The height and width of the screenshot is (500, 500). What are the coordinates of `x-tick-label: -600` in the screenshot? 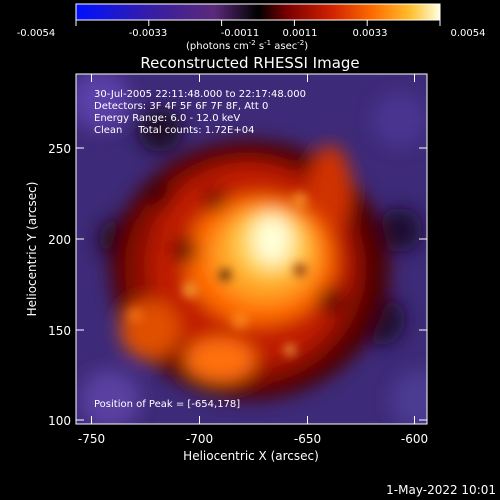 It's located at (414, 439).